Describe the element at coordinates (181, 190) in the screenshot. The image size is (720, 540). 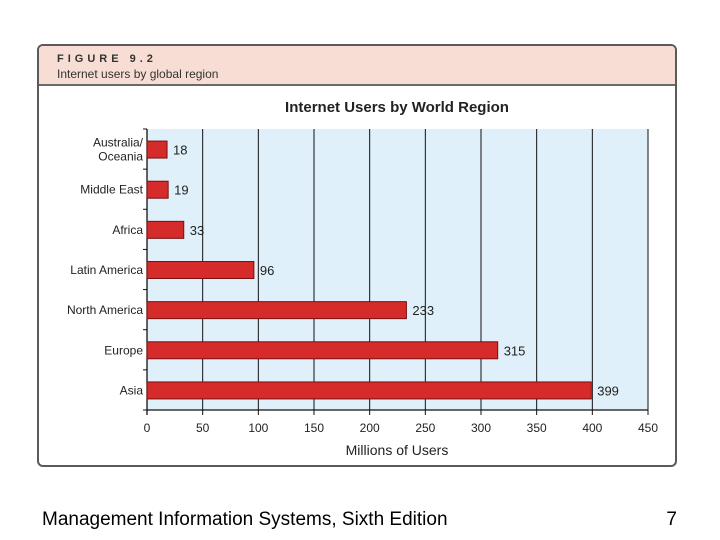
I see `value-label-middle-east: 19` at that location.